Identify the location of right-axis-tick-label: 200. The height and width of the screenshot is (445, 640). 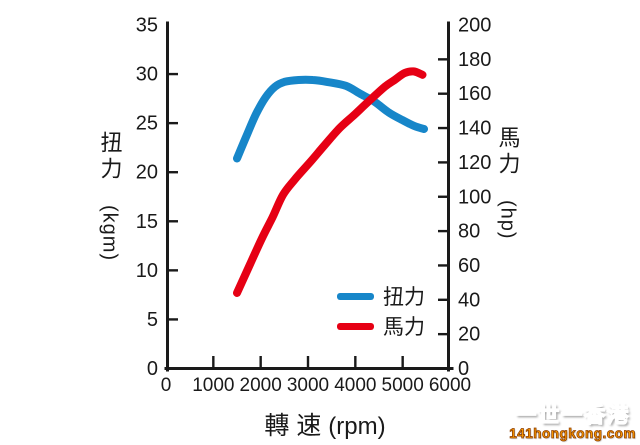
(474, 26).